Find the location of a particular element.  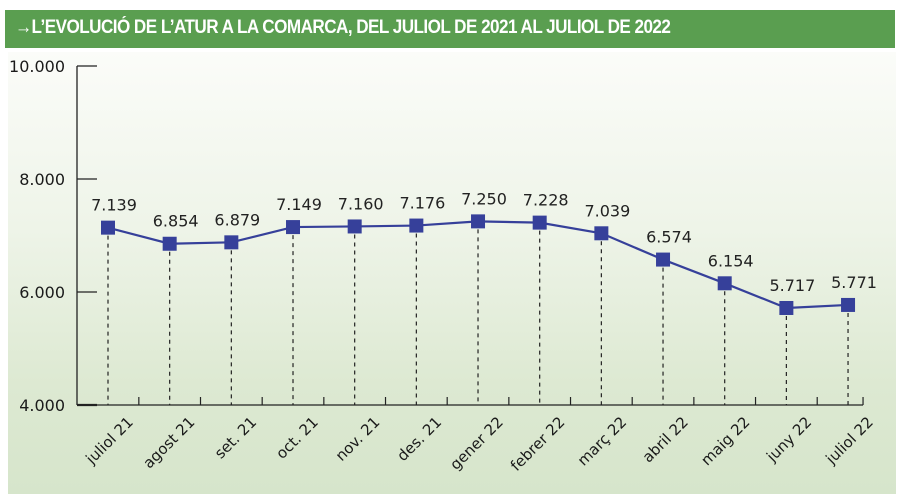

data-label: 6.154 is located at coordinates (731, 260).